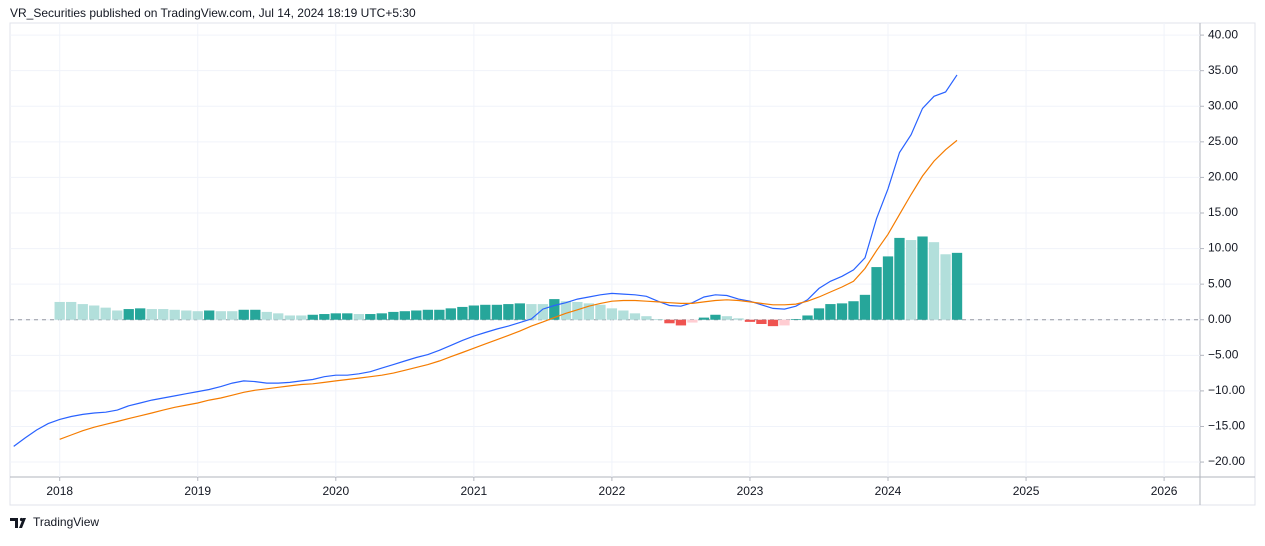 This screenshot has height=546, width=1265. What do you see at coordinates (1226, 461) in the screenshot?
I see `y-tick-label: −20.00` at bounding box center [1226, 461].